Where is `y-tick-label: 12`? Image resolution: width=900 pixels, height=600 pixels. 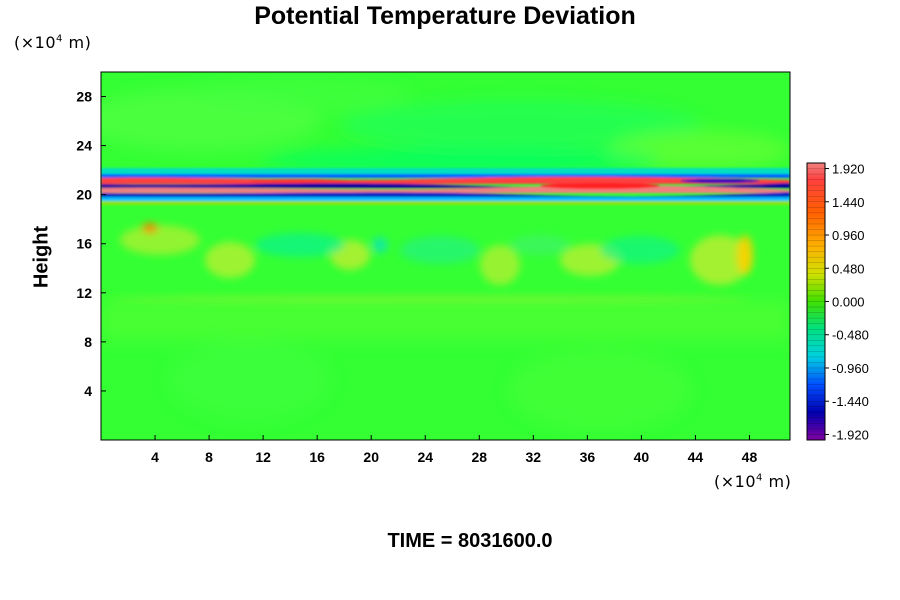 y-tick-label: 12 is located at coordinates (84, 293).